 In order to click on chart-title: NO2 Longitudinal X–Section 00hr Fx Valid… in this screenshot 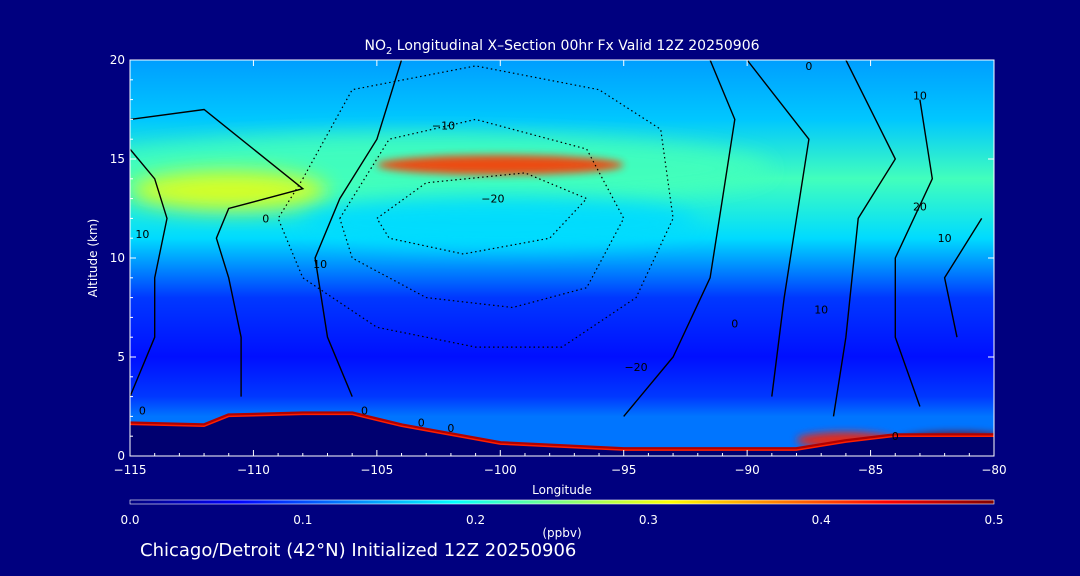, I will do `click(561, 47)`.